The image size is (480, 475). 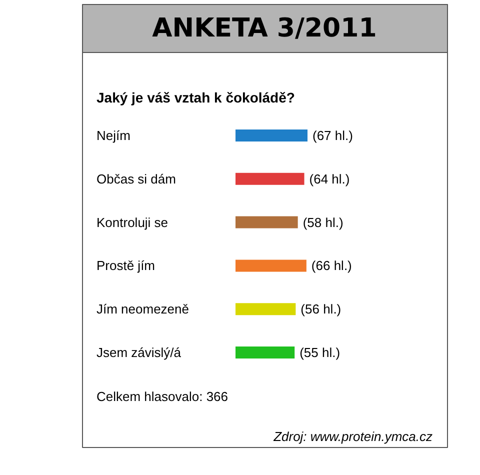 I want to click on chart-subtitle: Jaký je váš vztah k čokoládě?, so click(x=195, y=98).